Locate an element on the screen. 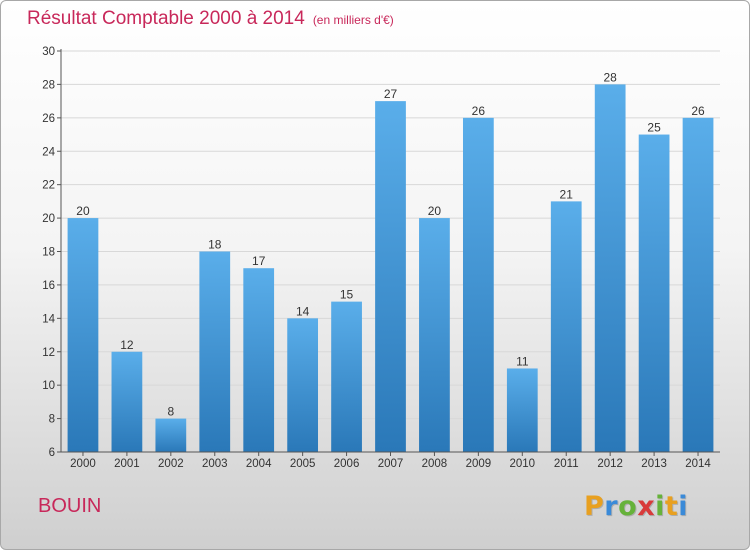  bar-2012 is located at coordinates (610, 268).